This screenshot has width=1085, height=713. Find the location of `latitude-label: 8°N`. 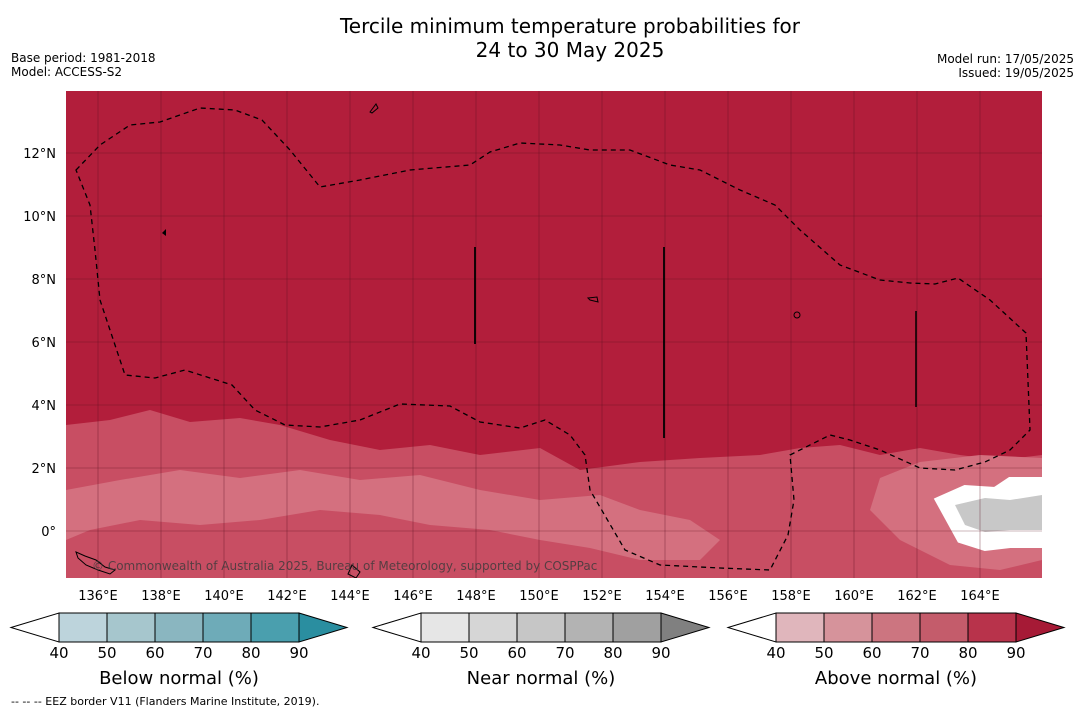

latitude-label: 8°N is located at coordinates (44, 280).